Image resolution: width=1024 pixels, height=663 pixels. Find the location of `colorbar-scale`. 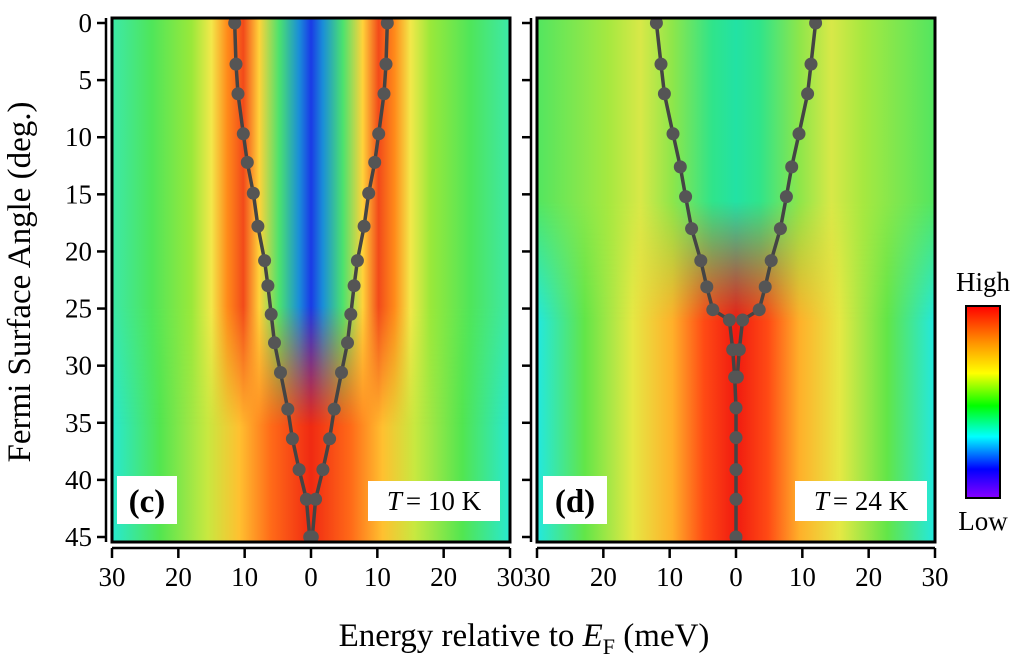

colorbar-scale is located at coordinates (983, 402).